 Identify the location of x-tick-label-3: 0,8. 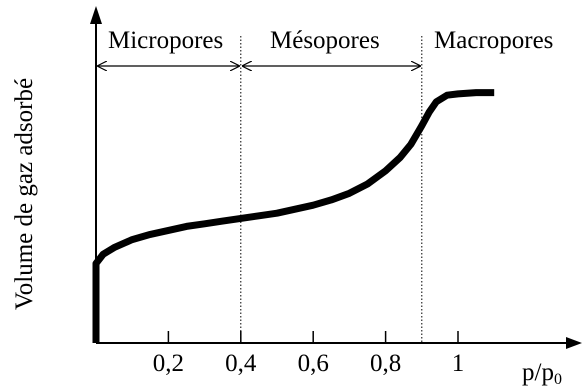
(385, 363).